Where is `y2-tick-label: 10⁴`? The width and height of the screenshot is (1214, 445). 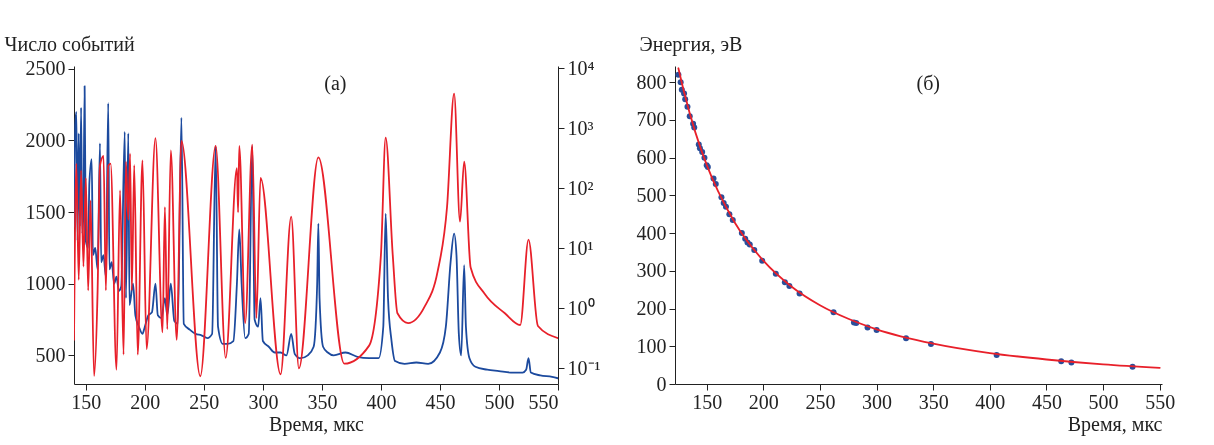 y2-tick-label: 10⁴ is located at coordinates (581, 67).